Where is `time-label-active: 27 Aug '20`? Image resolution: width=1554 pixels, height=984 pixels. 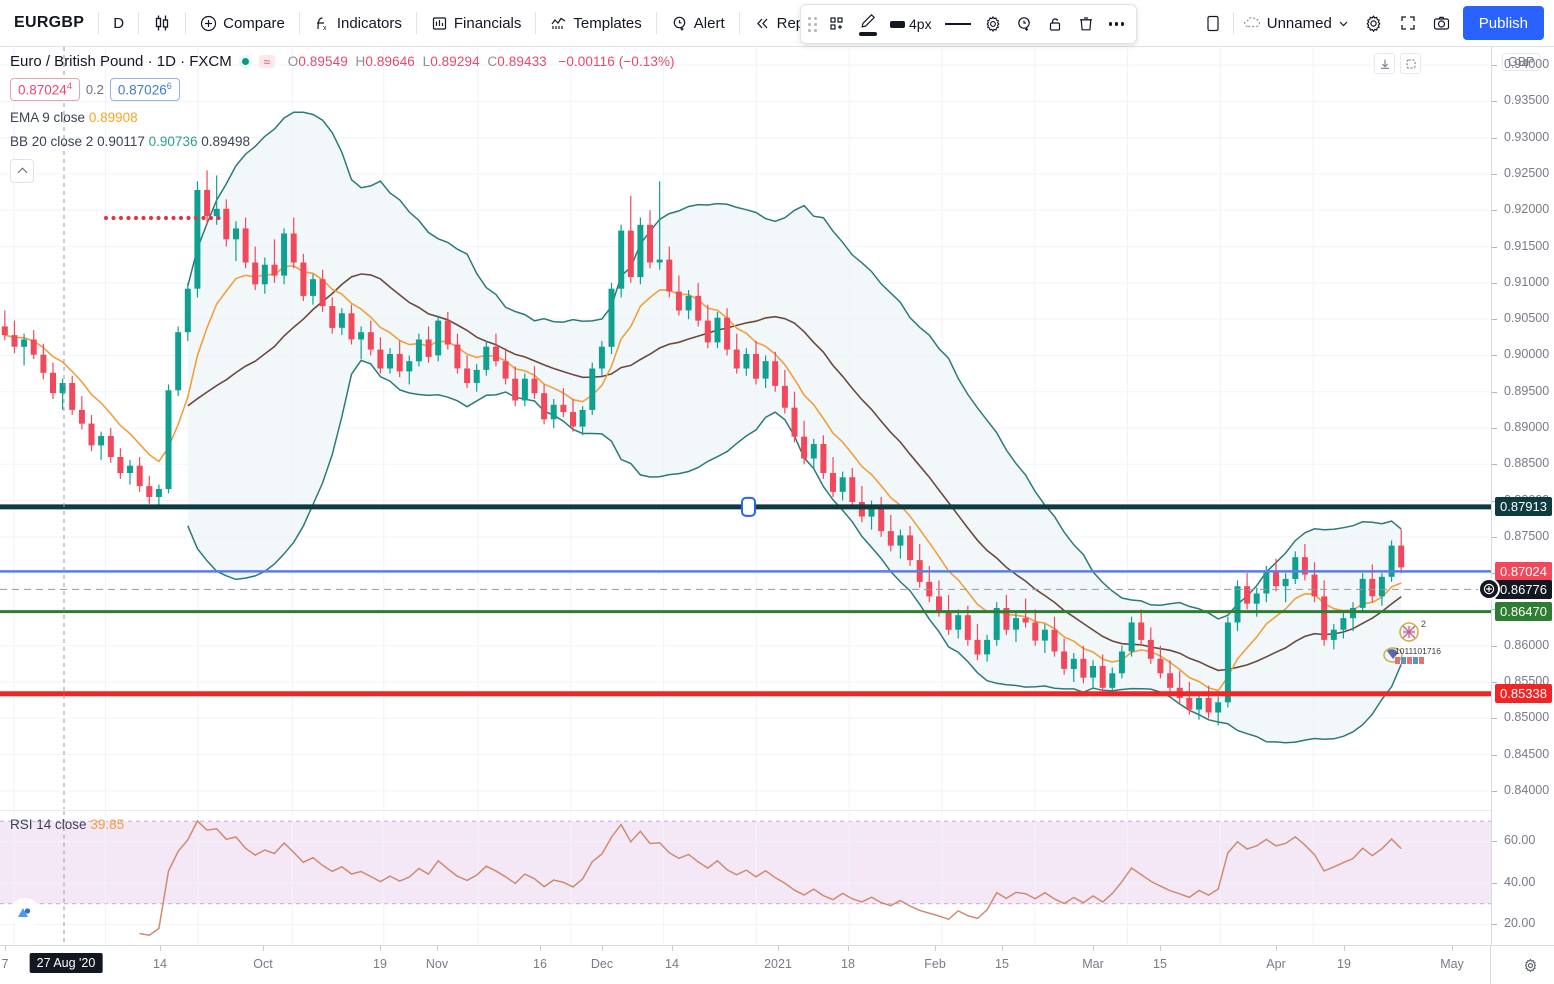
time-label-active: 27 Aug '20 is located at coordinates (66, 963).